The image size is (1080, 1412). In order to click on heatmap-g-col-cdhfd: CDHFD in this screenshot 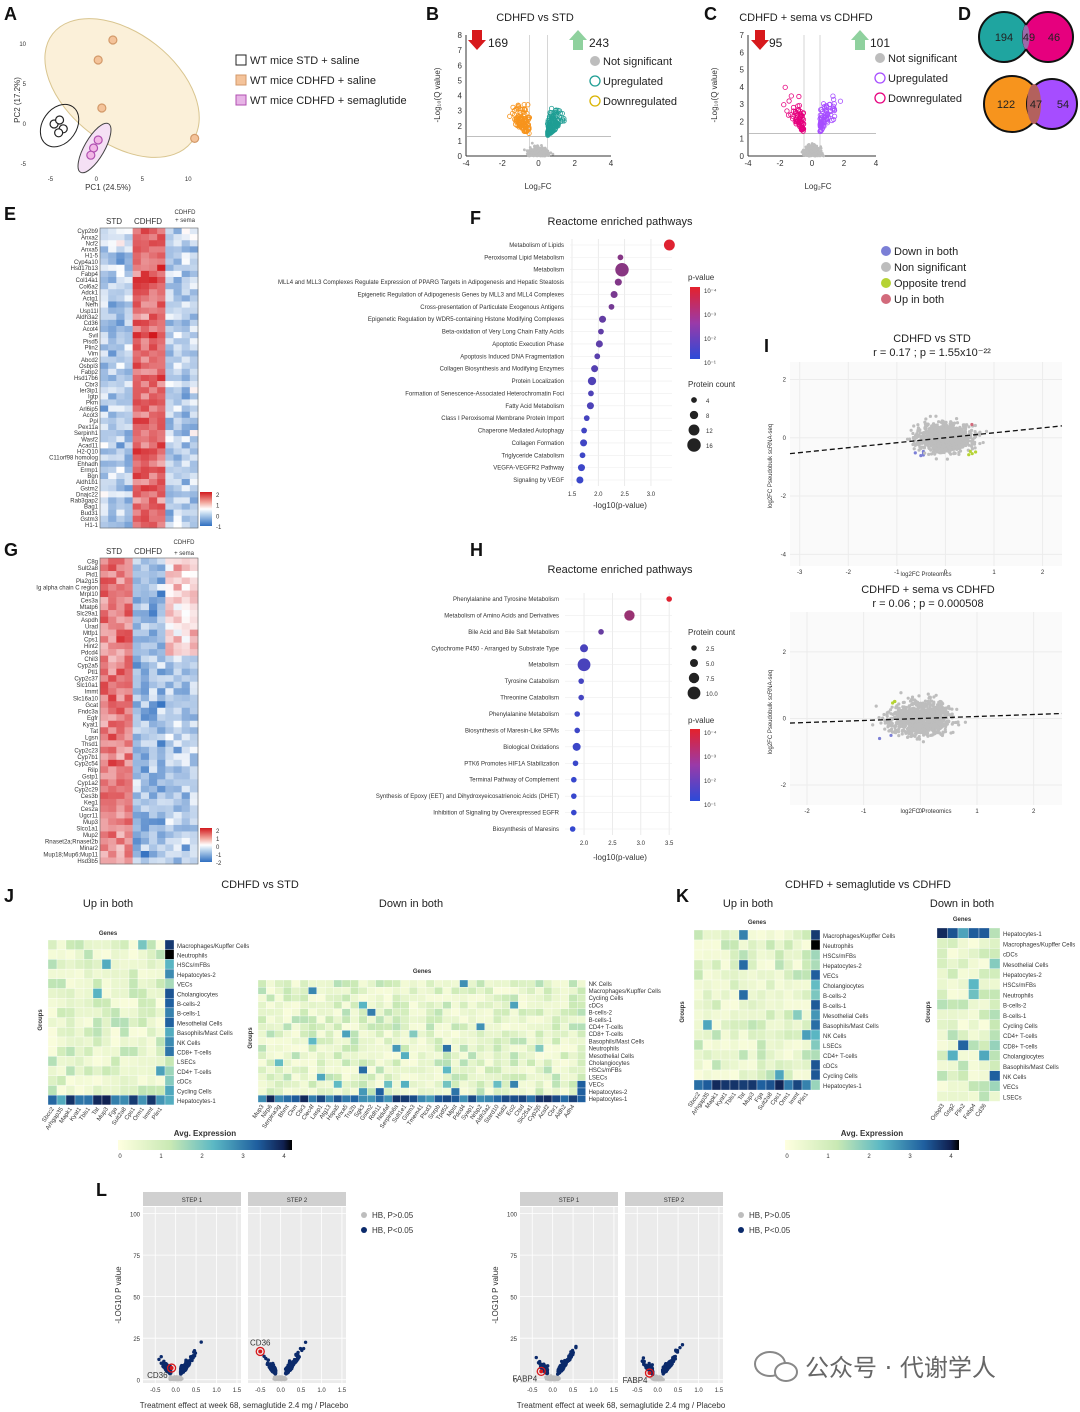, I will do `click(148, 551)`.